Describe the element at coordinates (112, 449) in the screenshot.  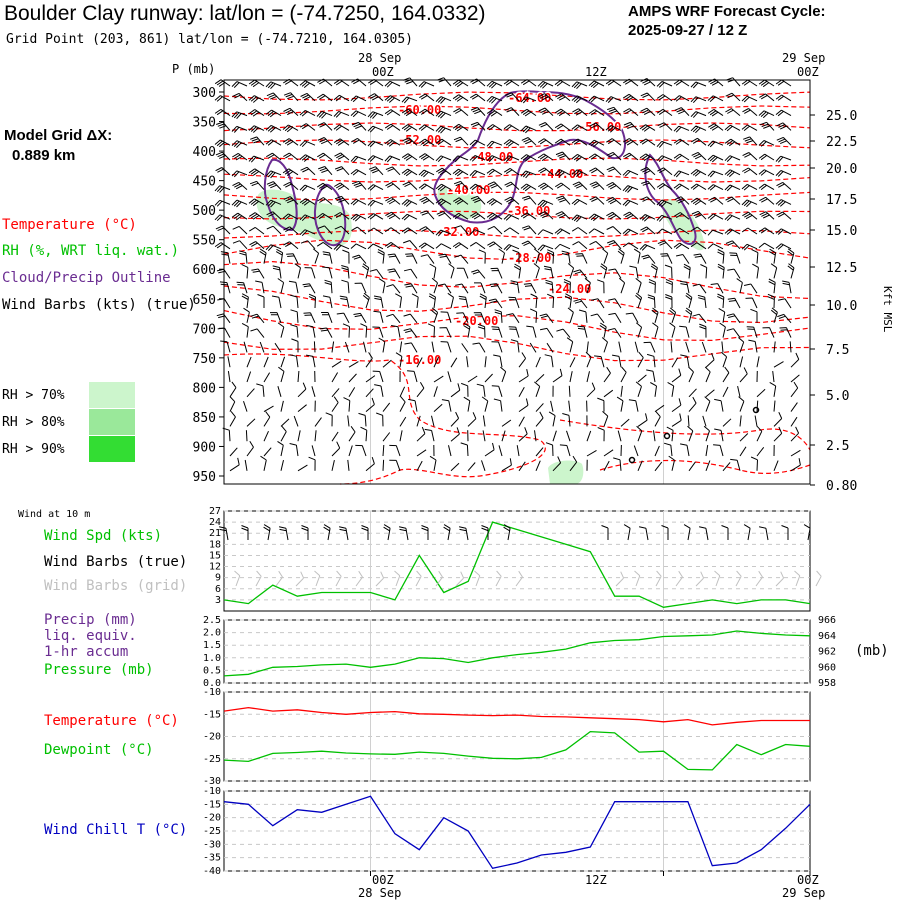
I see `swatch-rh90` at that location.